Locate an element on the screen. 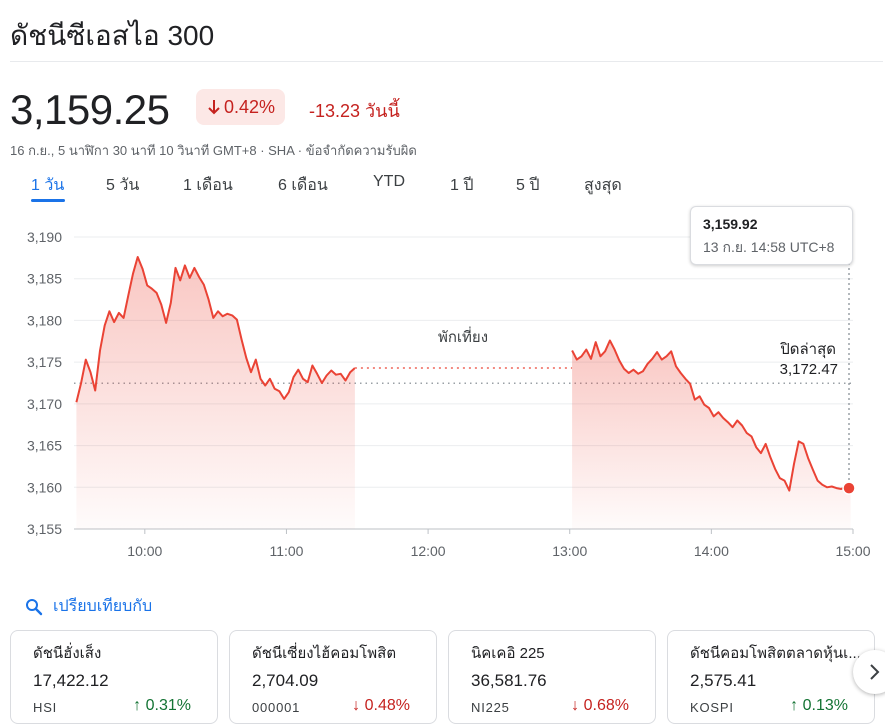  index-change: ↑ 0.31% is located at coordinates (162, 705).